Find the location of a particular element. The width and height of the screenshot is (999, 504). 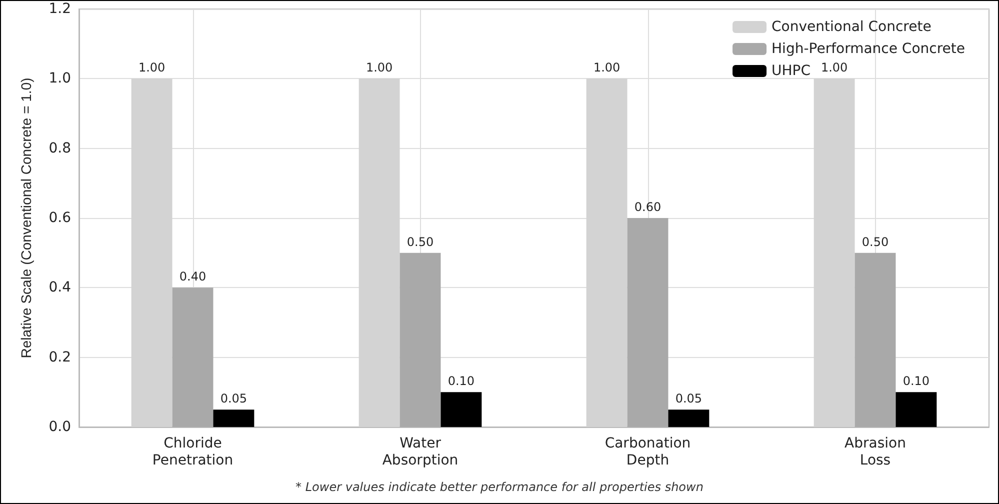

x-tick-label: Carbonation Depth is located at coordinates (647, 452).